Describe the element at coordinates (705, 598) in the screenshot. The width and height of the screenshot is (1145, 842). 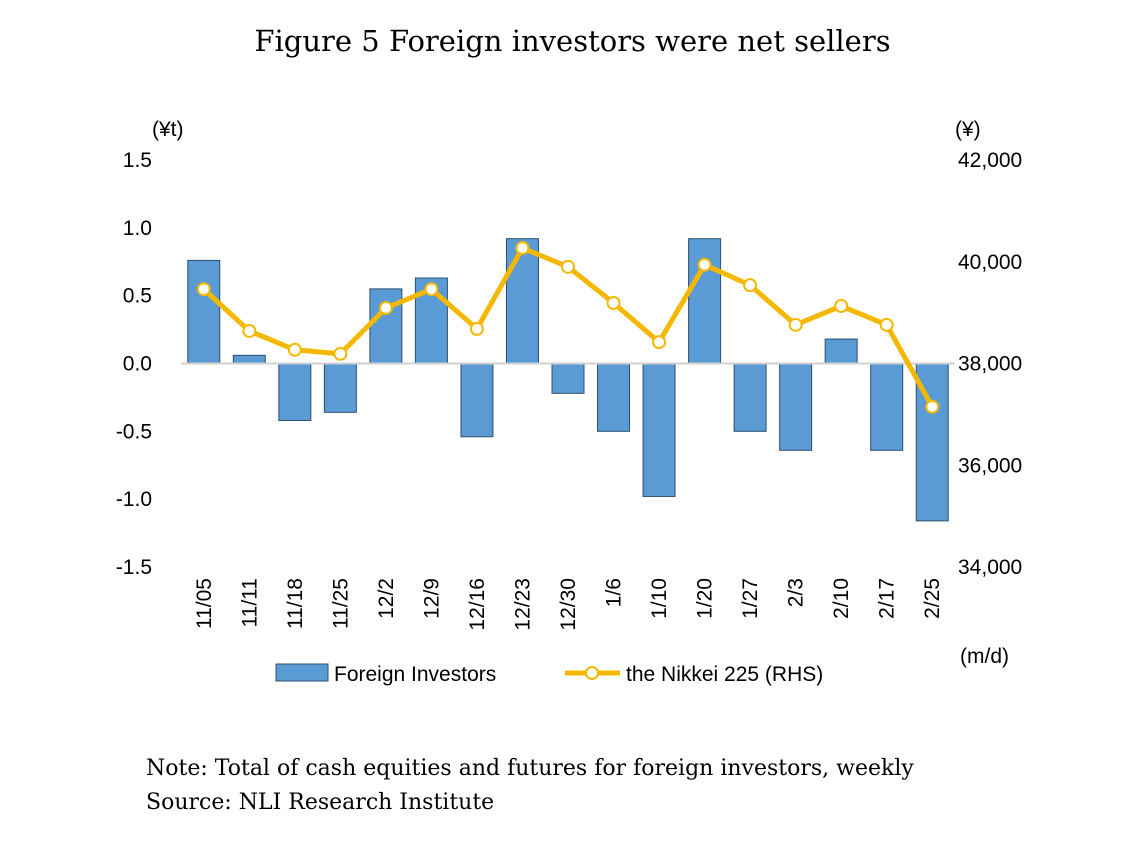
I see `x-tick-label: 1/20` at that location.